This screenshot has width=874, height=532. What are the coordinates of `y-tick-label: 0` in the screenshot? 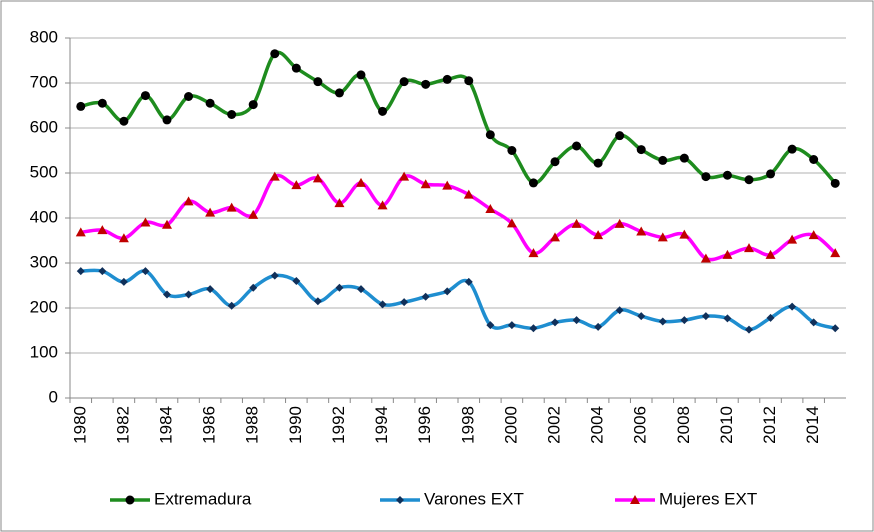 It's located at (53, 396).